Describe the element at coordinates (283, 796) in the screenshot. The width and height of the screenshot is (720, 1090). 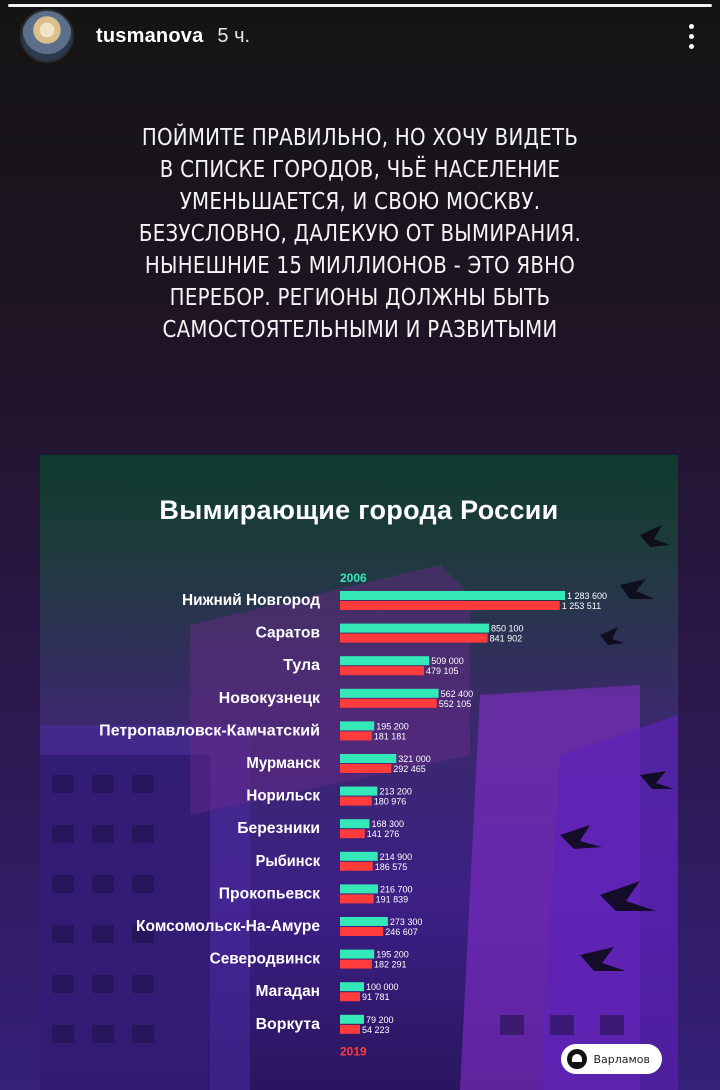
I see `category-label: Норильск` at that location.